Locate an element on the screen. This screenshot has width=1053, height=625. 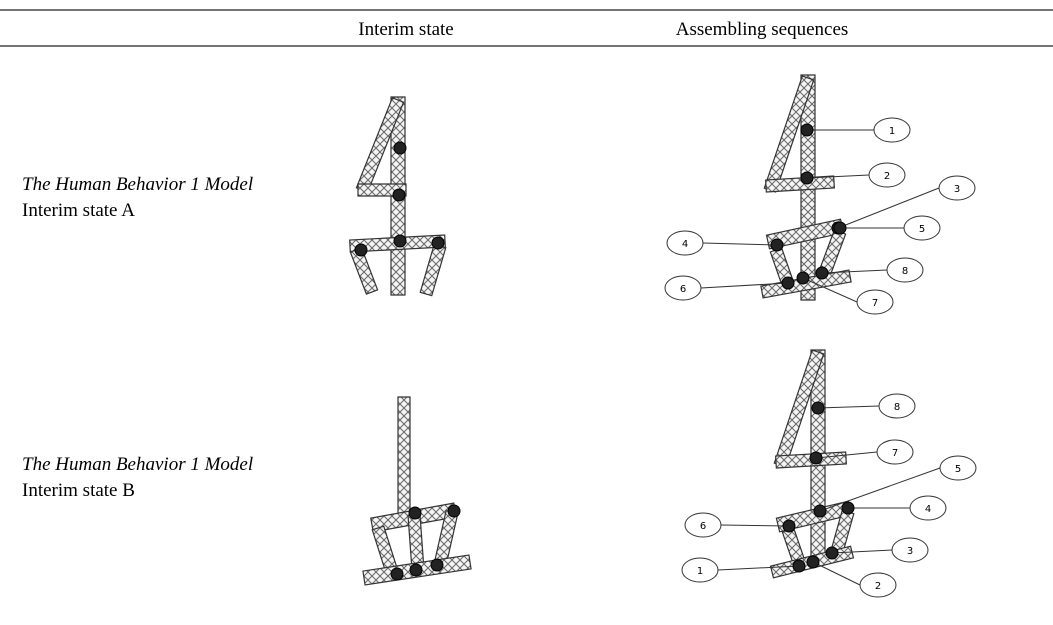
row-subtitle: Interim state A is located at coordinates (78, 210).